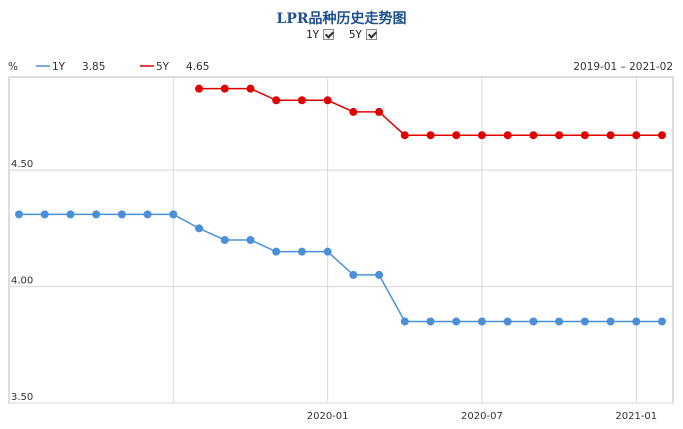  I want to click on toggle-1y: 1Y, so click(320, 34).